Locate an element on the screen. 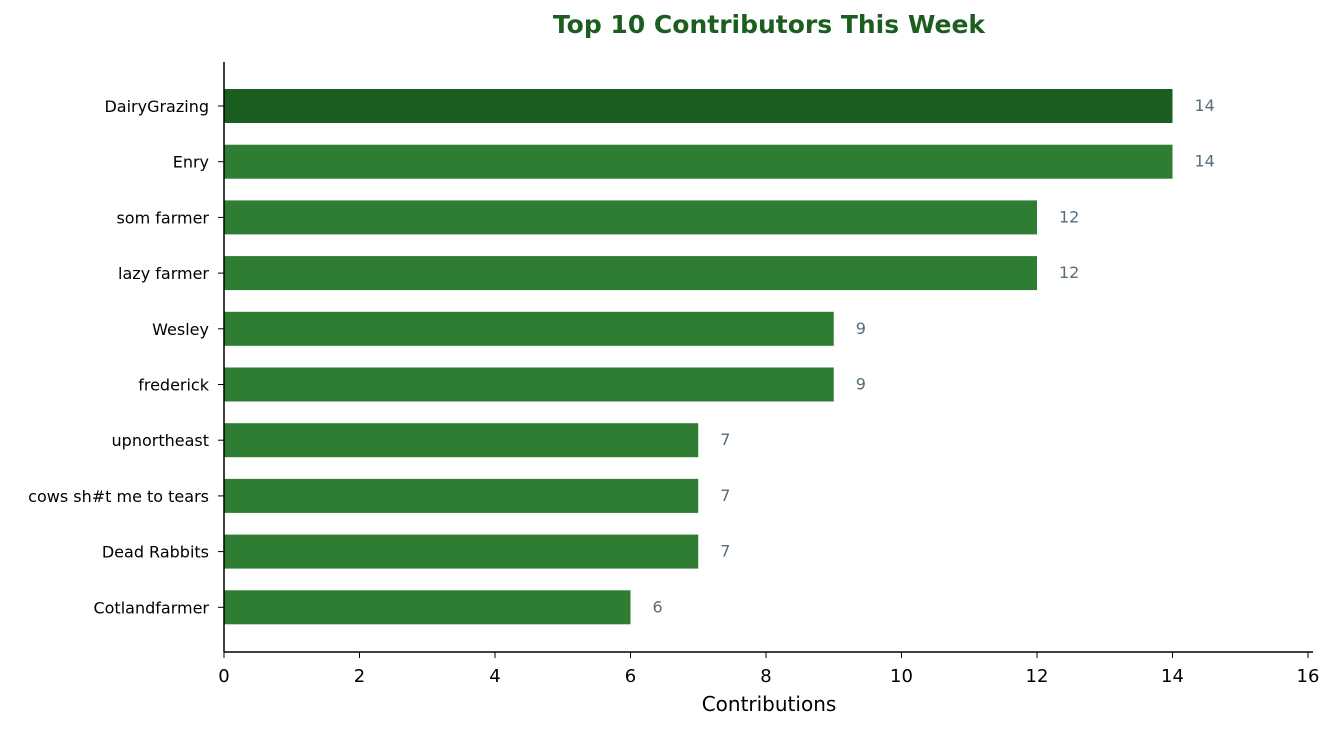 This screenshot has width=1334, height=735. x-axis-label: Contributions is located at coordinates (769, 704).